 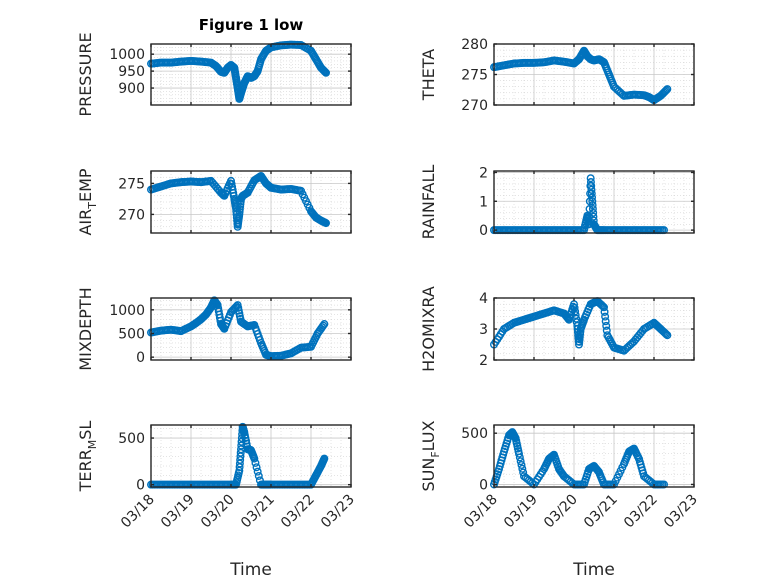 I want to click on y-axis-label: THETA, so click(x=428, y=75).